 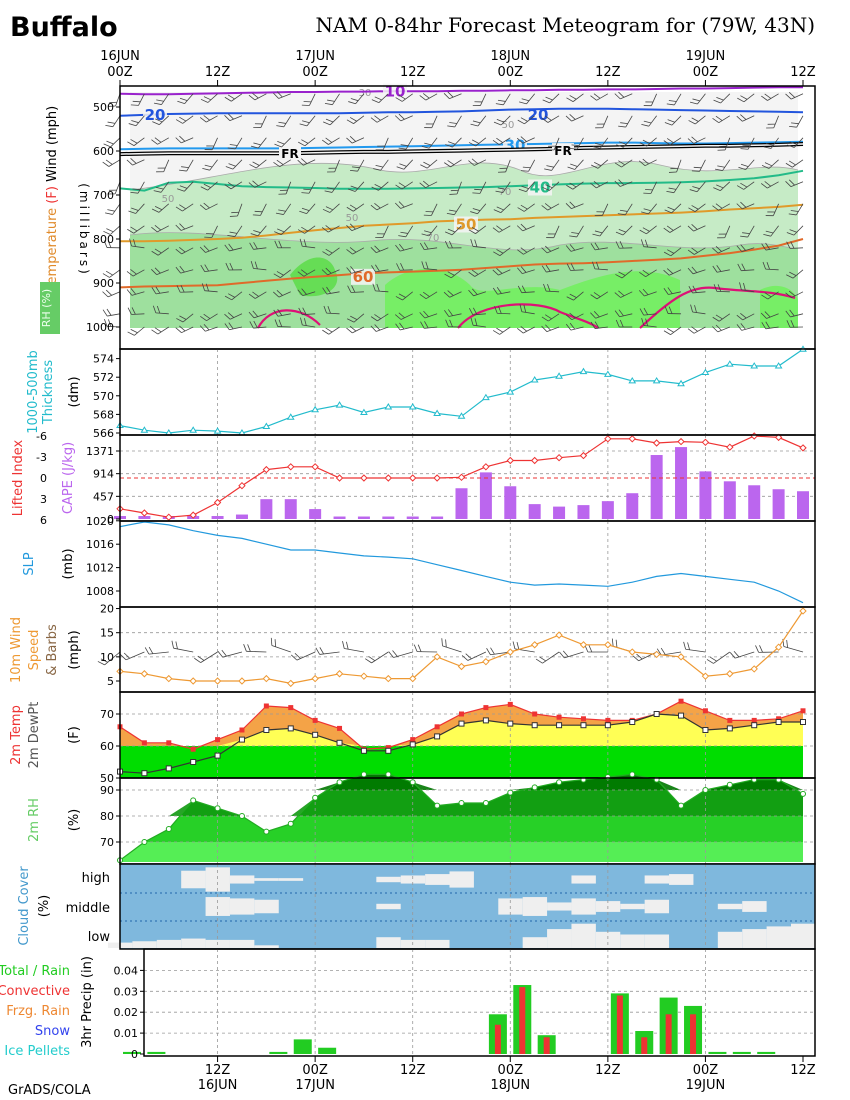 I want to click on temperature-contour-label: 40, so click(x=540, y=188).